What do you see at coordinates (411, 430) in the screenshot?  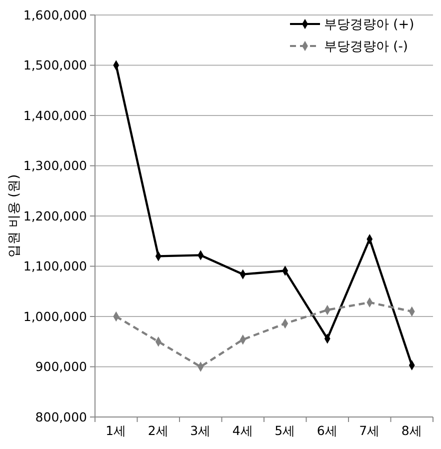 I see `x-tick-label: 8세` at bounding box center [411, 430].